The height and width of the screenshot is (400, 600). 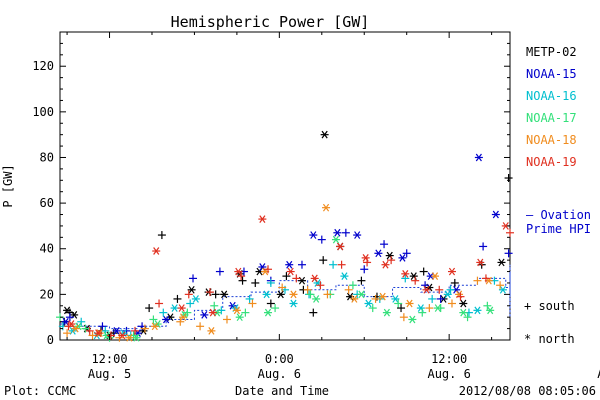 I want to click on x-tick-date-label: Aug. 5, so click(x=109, y=374).